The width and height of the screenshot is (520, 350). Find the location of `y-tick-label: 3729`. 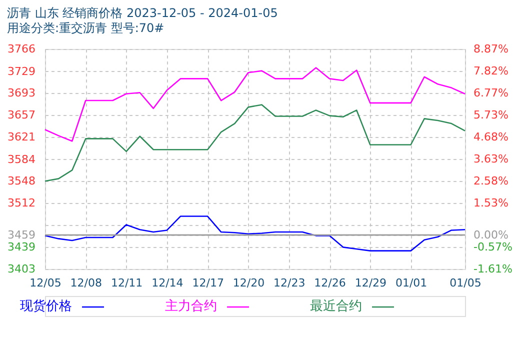

y-tick-label: 3729 is located at coordinates (22, 71).